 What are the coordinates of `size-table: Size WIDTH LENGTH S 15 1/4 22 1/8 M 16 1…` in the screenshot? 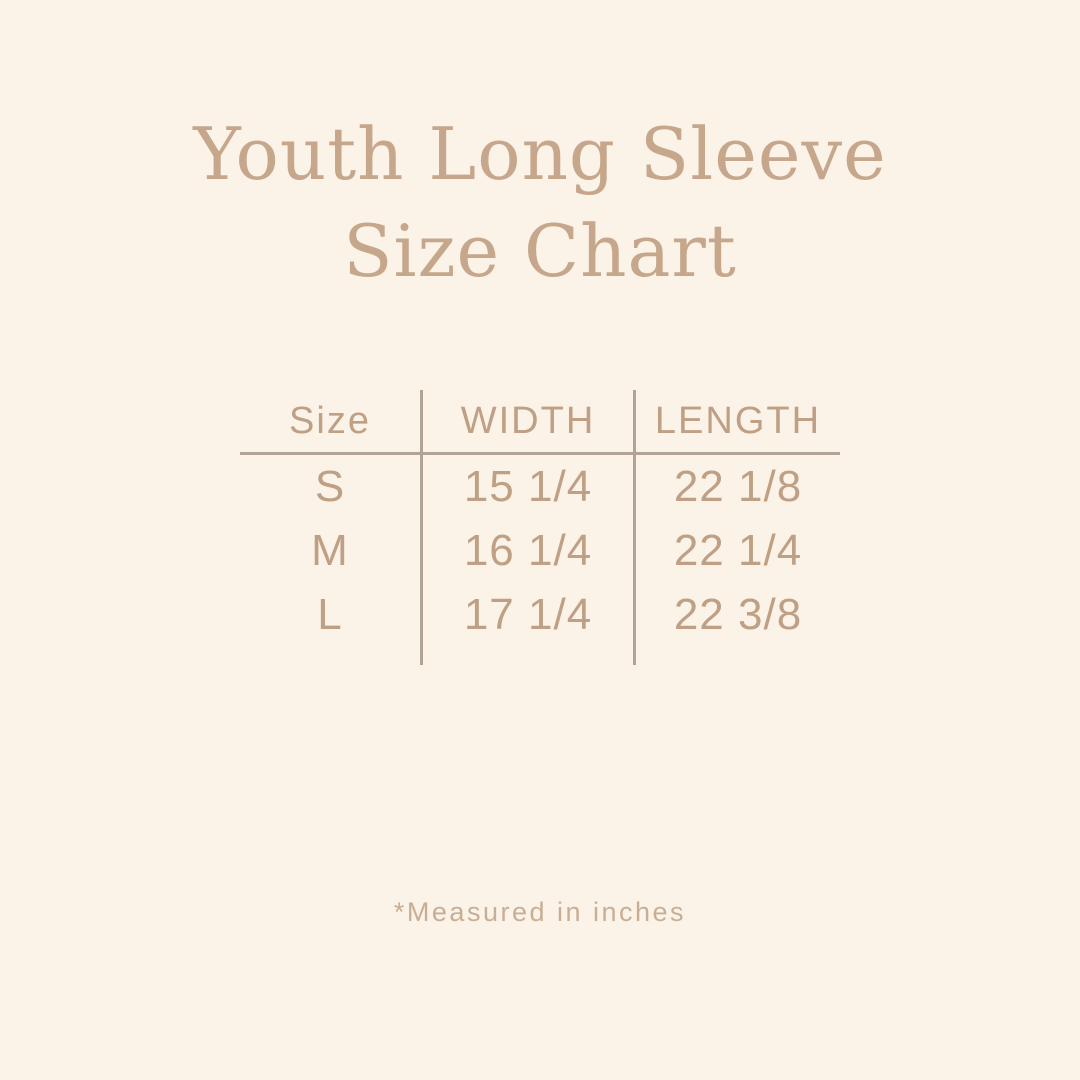 It's located at (540, 527).